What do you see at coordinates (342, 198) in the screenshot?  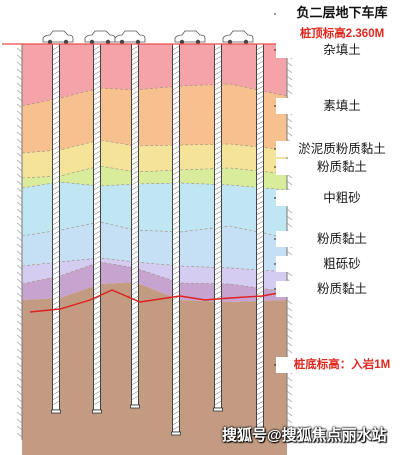 I see `layer-label-5: 中粗砂` at bounding box center [342, 198].